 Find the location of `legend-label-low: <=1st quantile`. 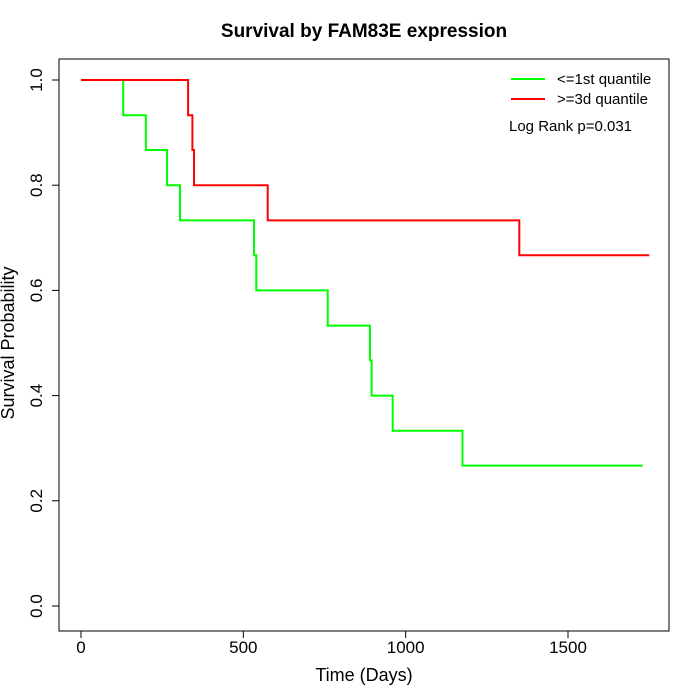

legend-label-low: <=1st quantile is located at coordinates (604, 79).